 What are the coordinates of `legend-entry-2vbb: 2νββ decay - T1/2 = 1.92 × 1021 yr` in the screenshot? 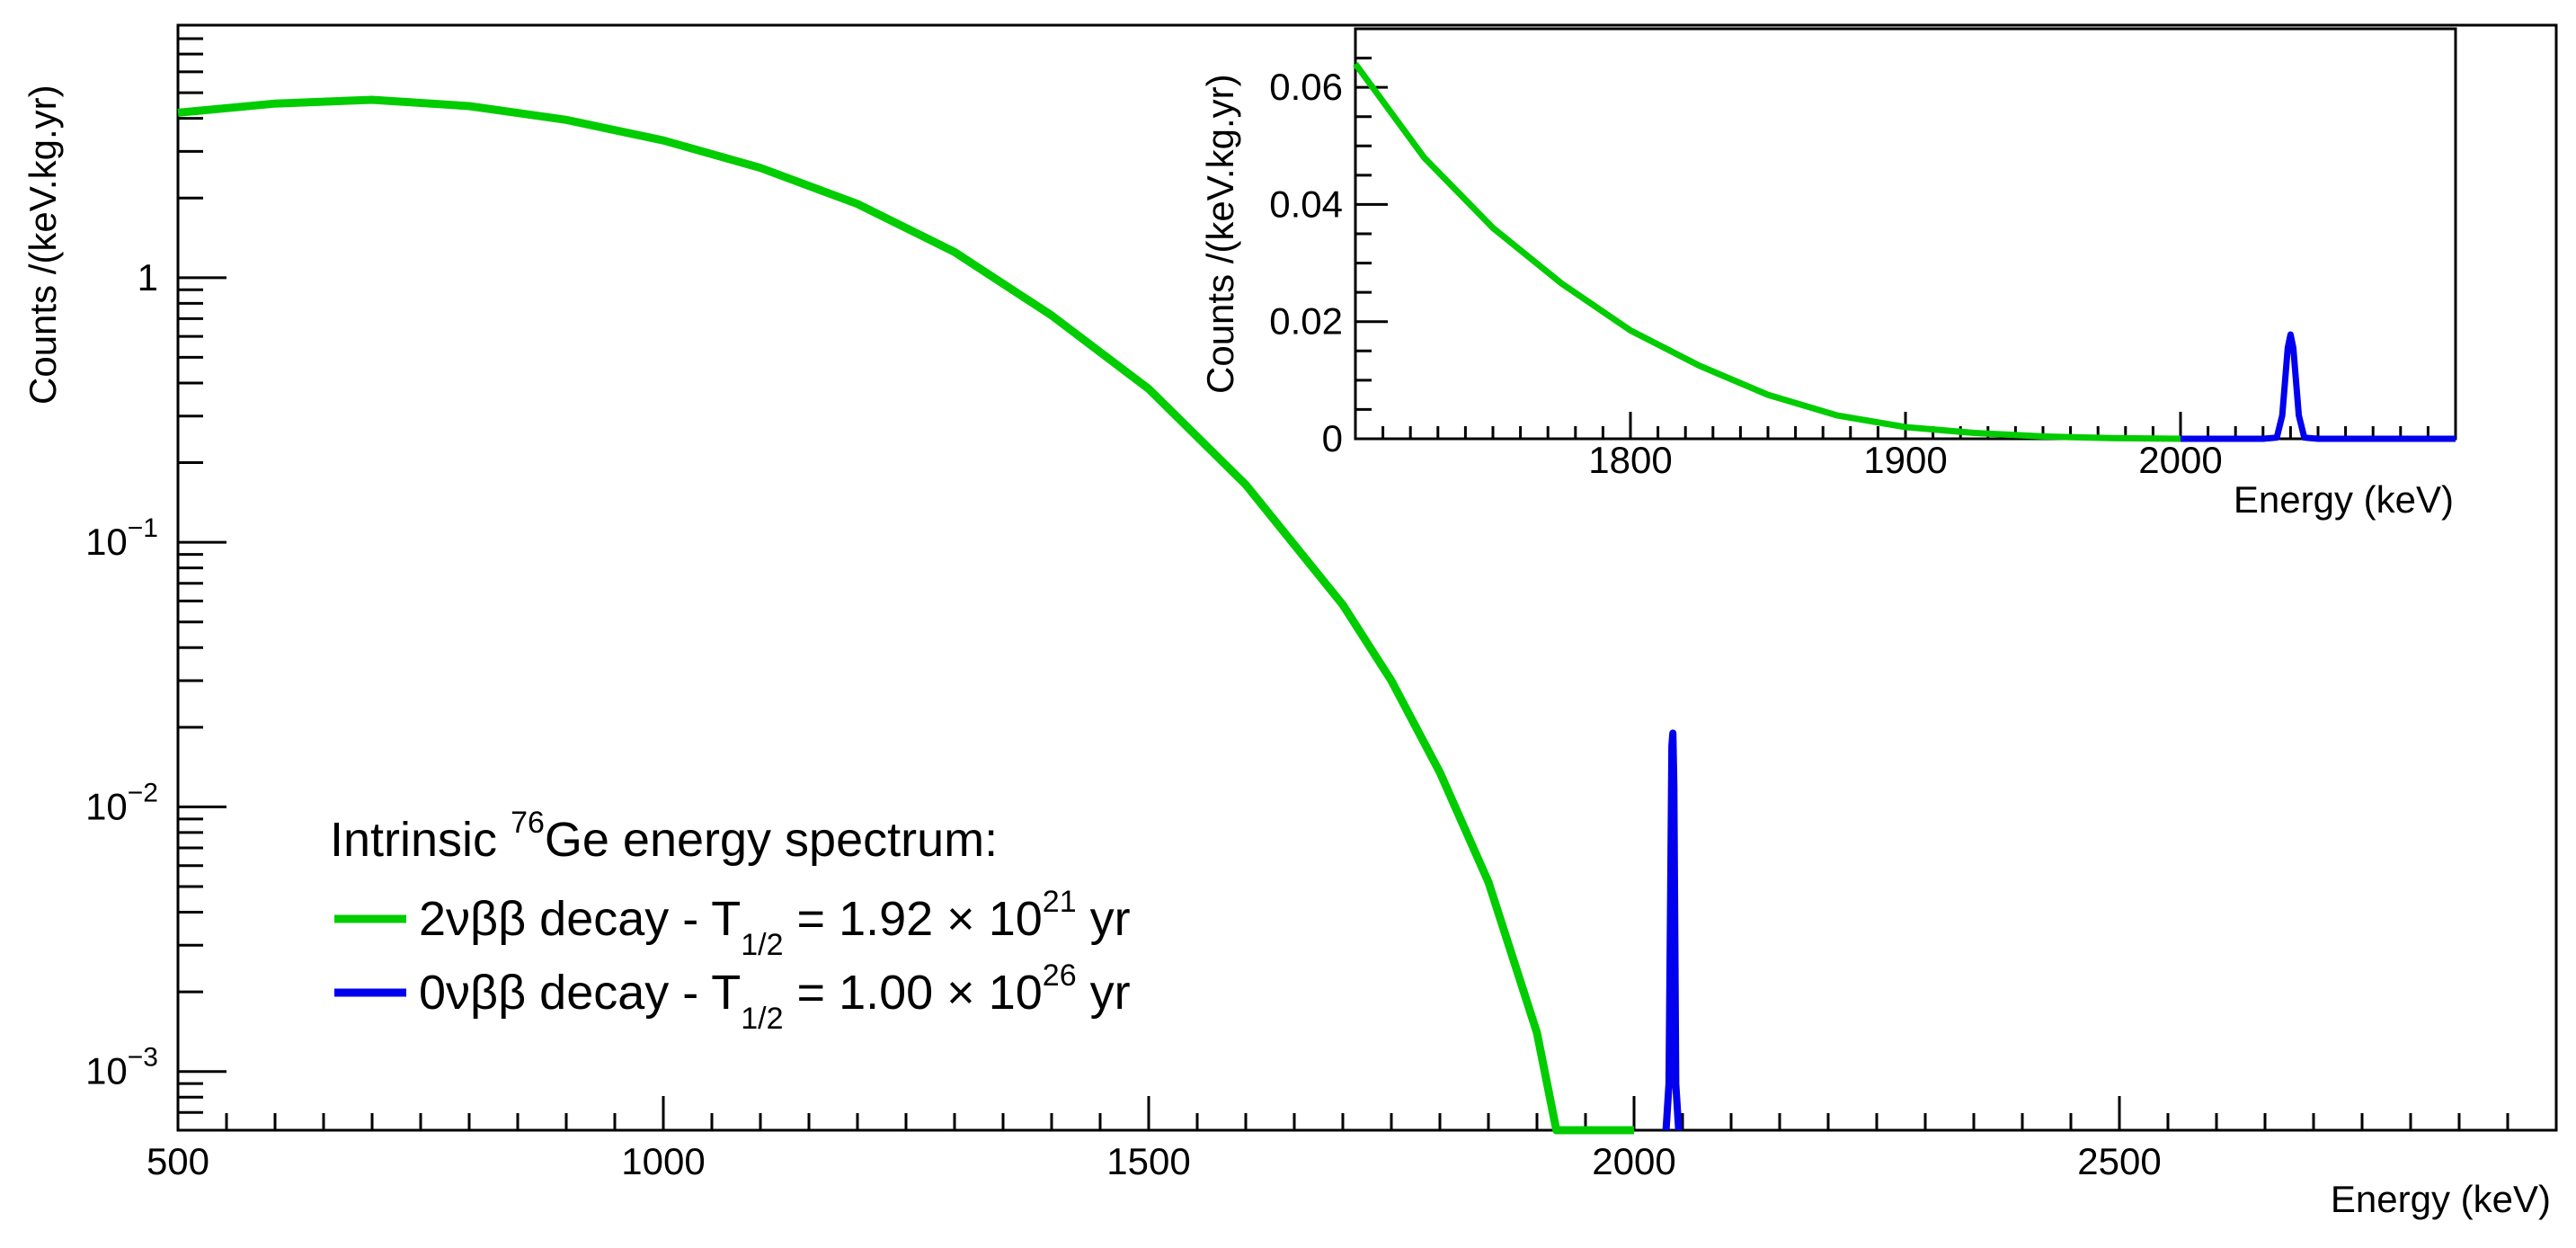 It's located at (775, 923).